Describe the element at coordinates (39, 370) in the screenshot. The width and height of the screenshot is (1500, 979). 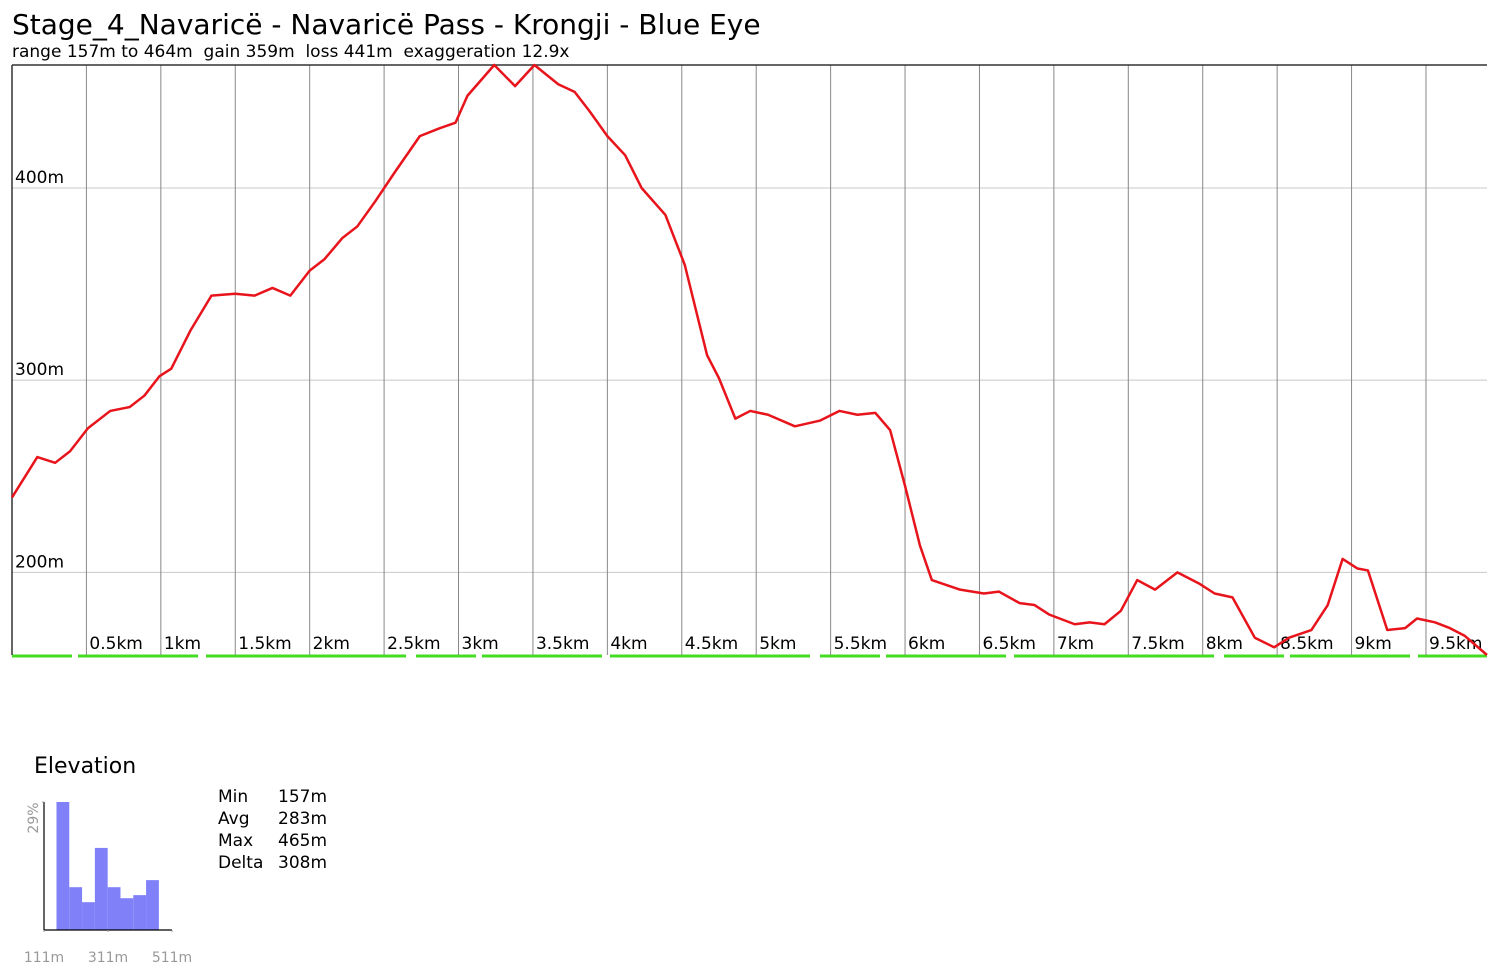
I see `y-tick-label: 300m` at that location.